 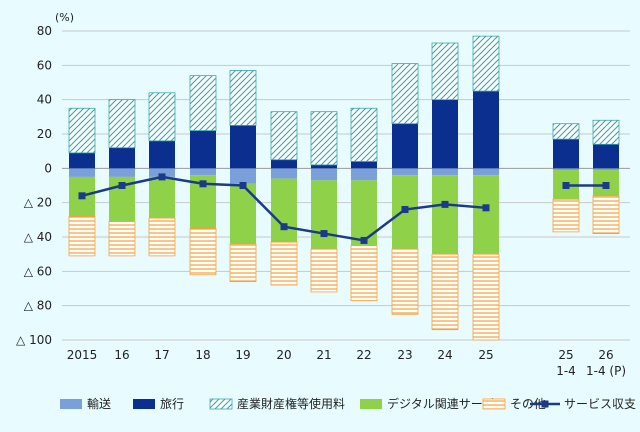 What do you see at coordinates (242, 355) in the screenshot?
I see `x-tick-label: 19` at bounding box center [242, 355].